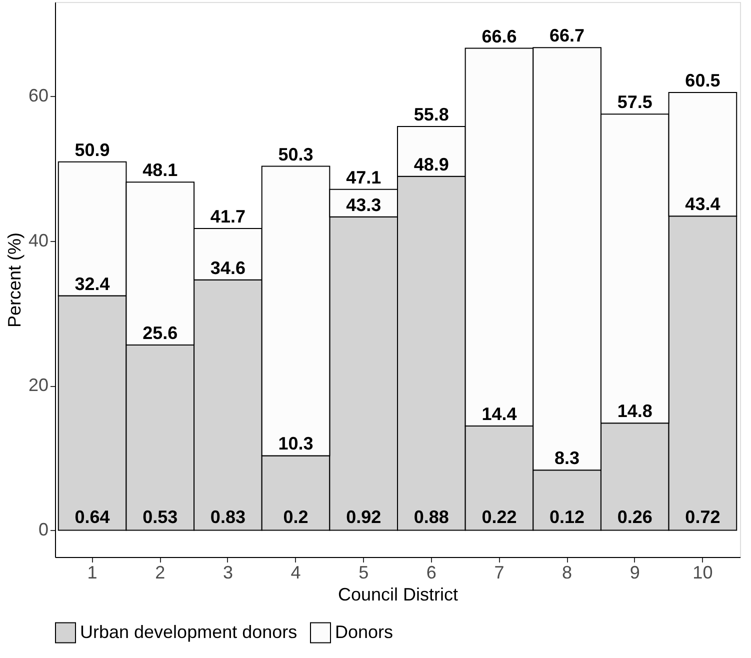  Describe the element at coordinates (567, 36) in the screenshot. I see `total-label: 66.7` at that location.